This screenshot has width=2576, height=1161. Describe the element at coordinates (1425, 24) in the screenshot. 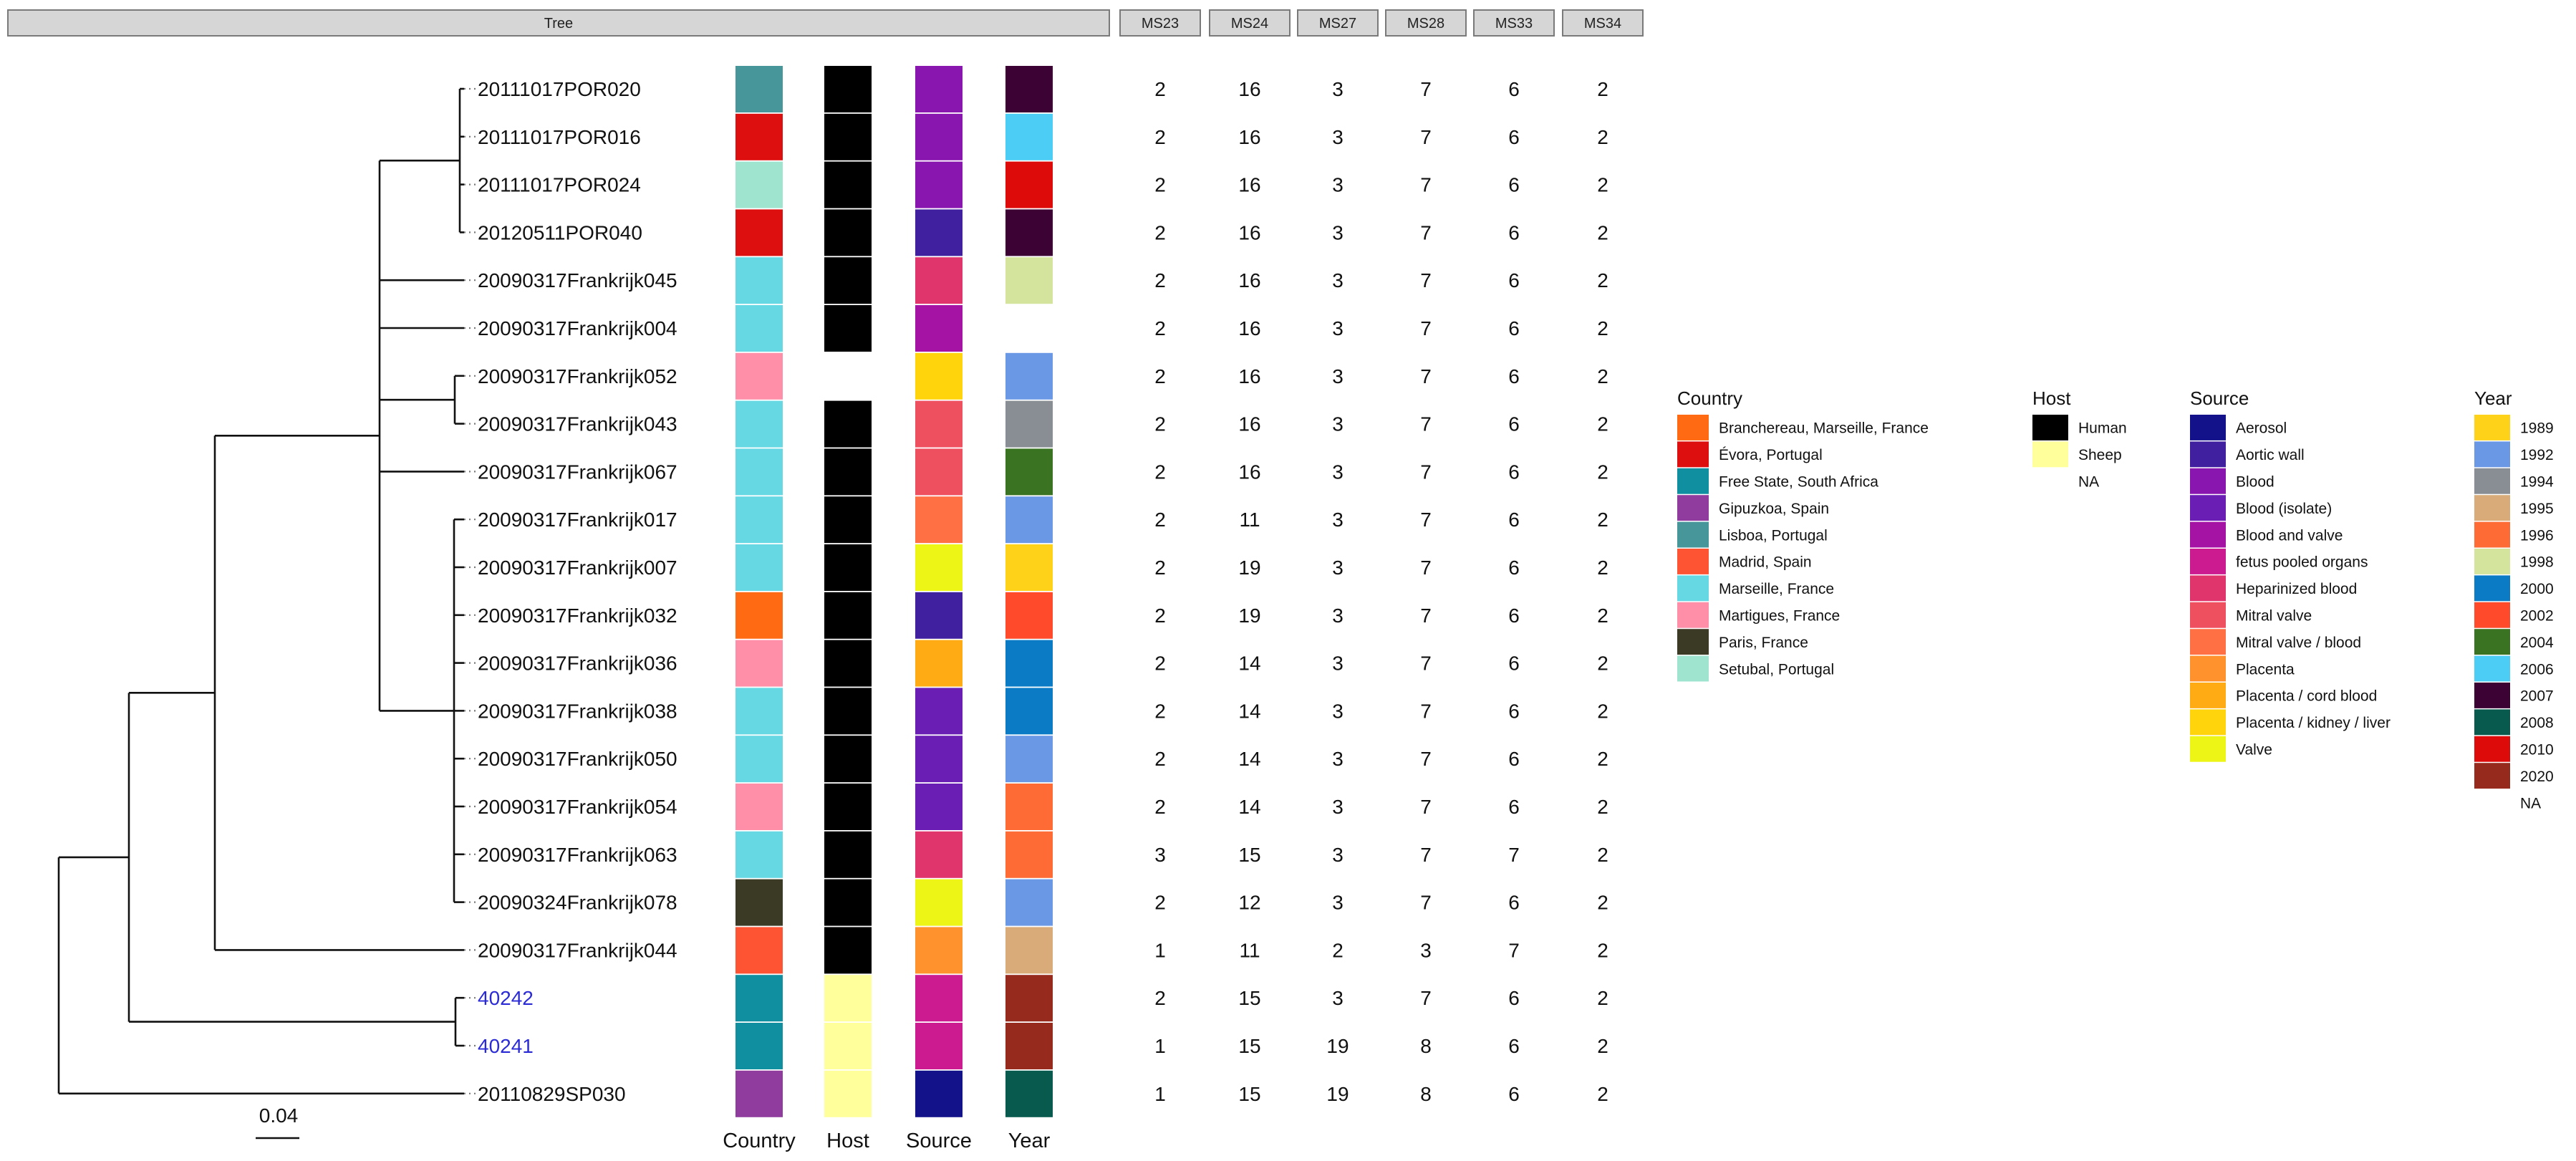

I see `header-ms28-label: MS28` at that location.